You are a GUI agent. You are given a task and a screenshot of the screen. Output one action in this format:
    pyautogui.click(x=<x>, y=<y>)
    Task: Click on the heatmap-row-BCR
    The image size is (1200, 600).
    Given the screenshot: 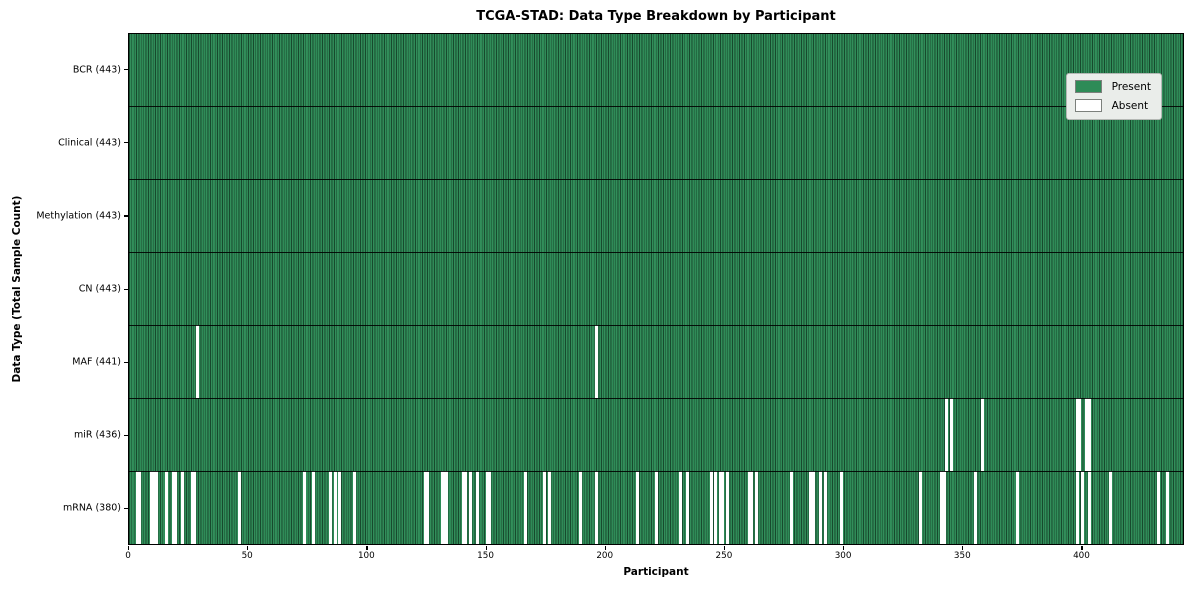 What is the action you would take?
    pyautogui.click(x=656, y=70)
    